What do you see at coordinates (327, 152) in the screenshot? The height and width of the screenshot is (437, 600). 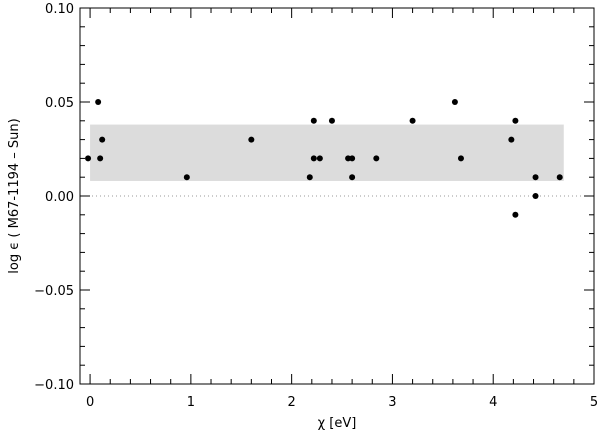 I see `scatter-band` at bounding box center [327, 152].